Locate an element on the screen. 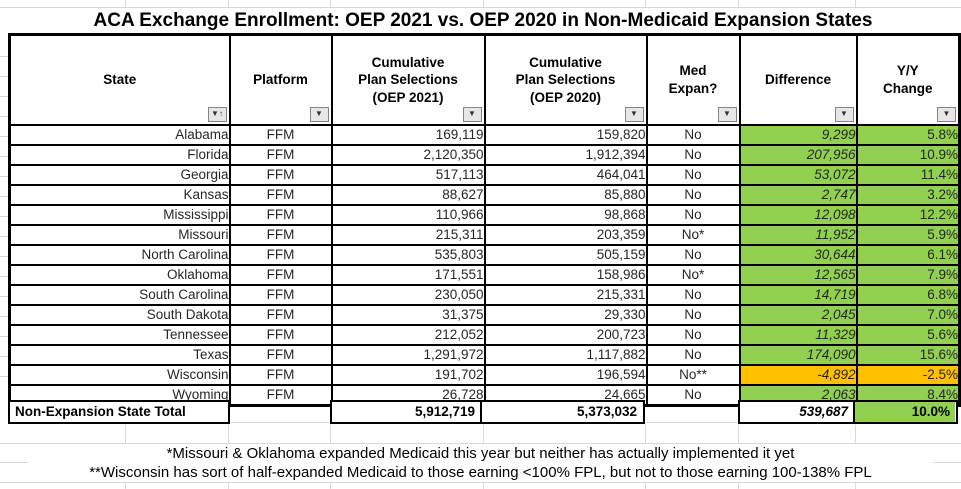 This screenshot has height=489, width=961. cell-oep2020: 464,041 is located at coordinates (565, 174).